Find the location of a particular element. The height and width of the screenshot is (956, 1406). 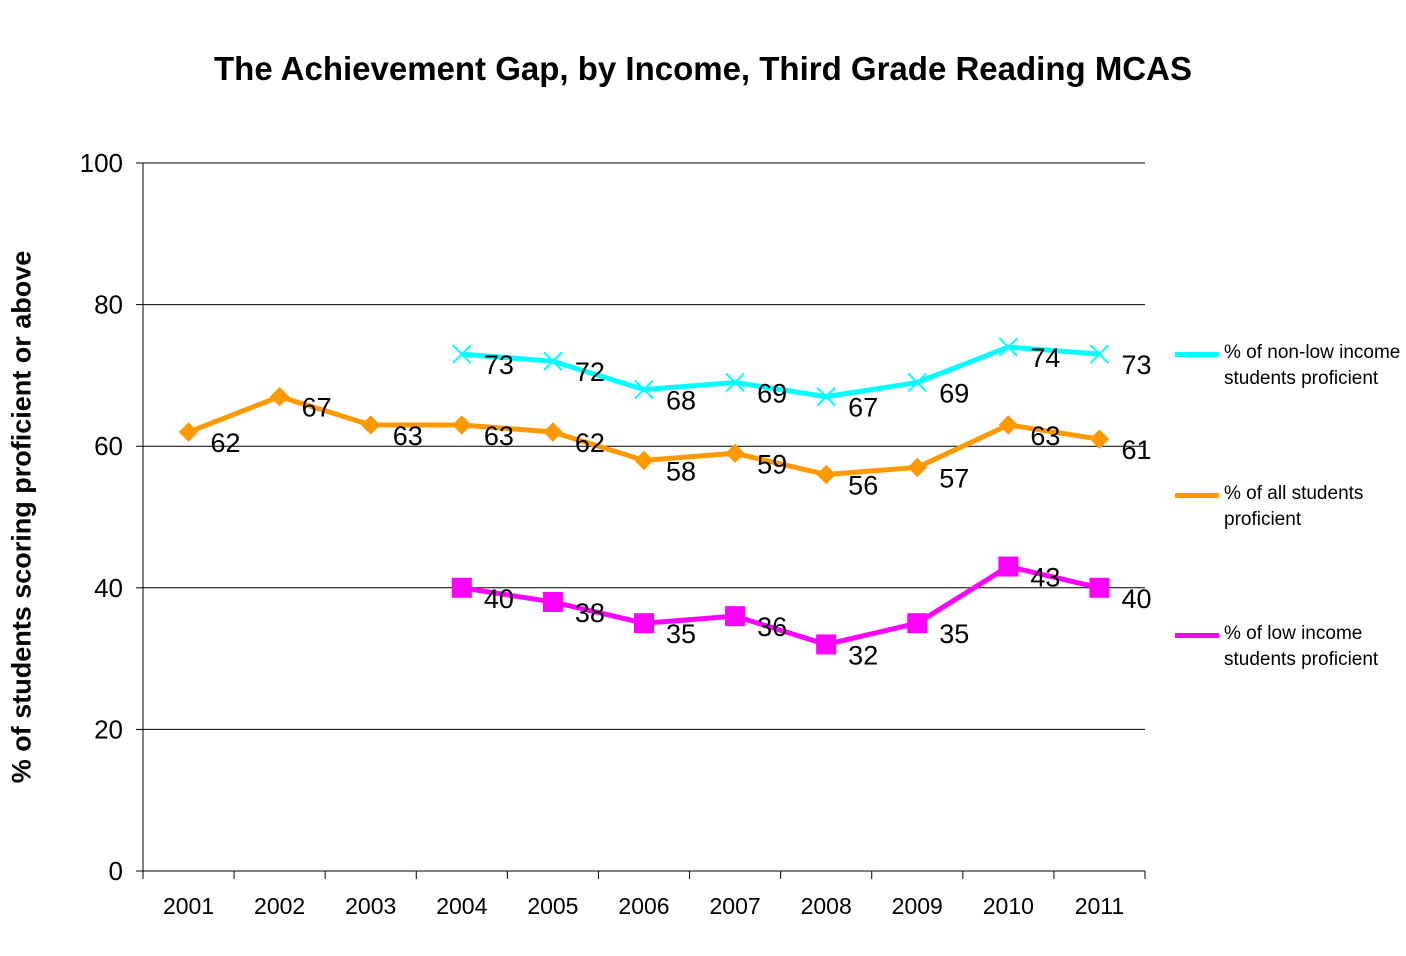

series-2-data-label: 43 is located at coordinates (1045, 578).